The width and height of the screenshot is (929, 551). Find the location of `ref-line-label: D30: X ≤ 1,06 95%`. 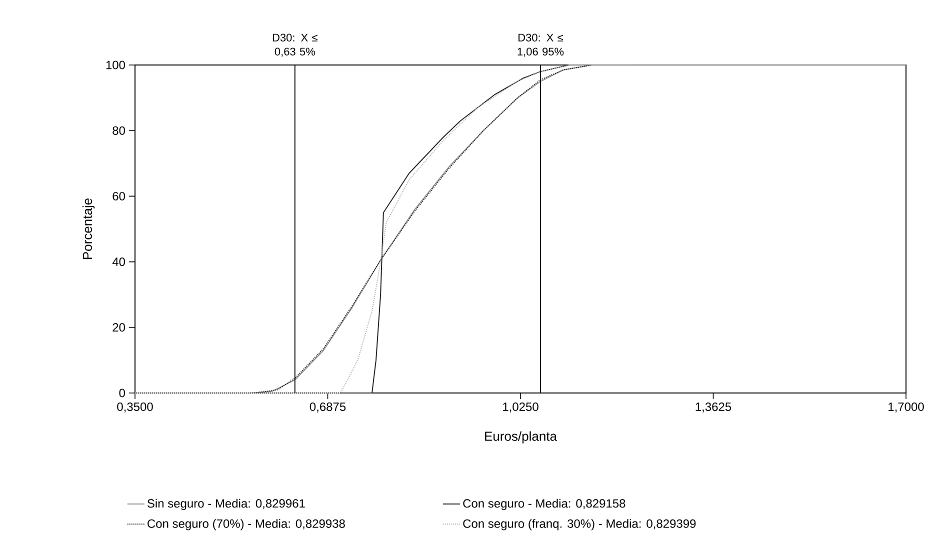

ref-line-label: D30: X ≤ 1,06 95% is located at coordinates (541, 45).